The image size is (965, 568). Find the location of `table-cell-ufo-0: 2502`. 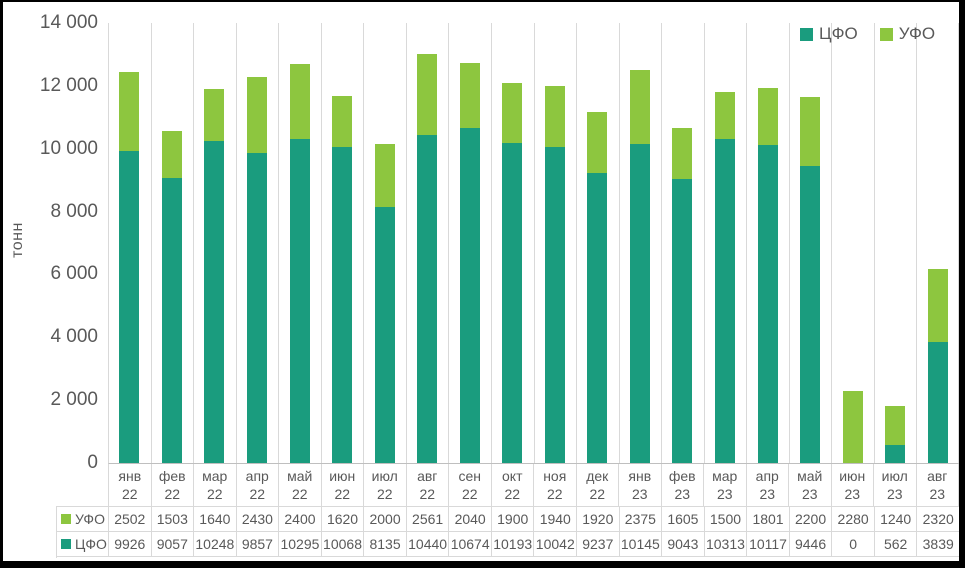

table-cell-ufo-0: 2502 is located at coordinates (130, 519).